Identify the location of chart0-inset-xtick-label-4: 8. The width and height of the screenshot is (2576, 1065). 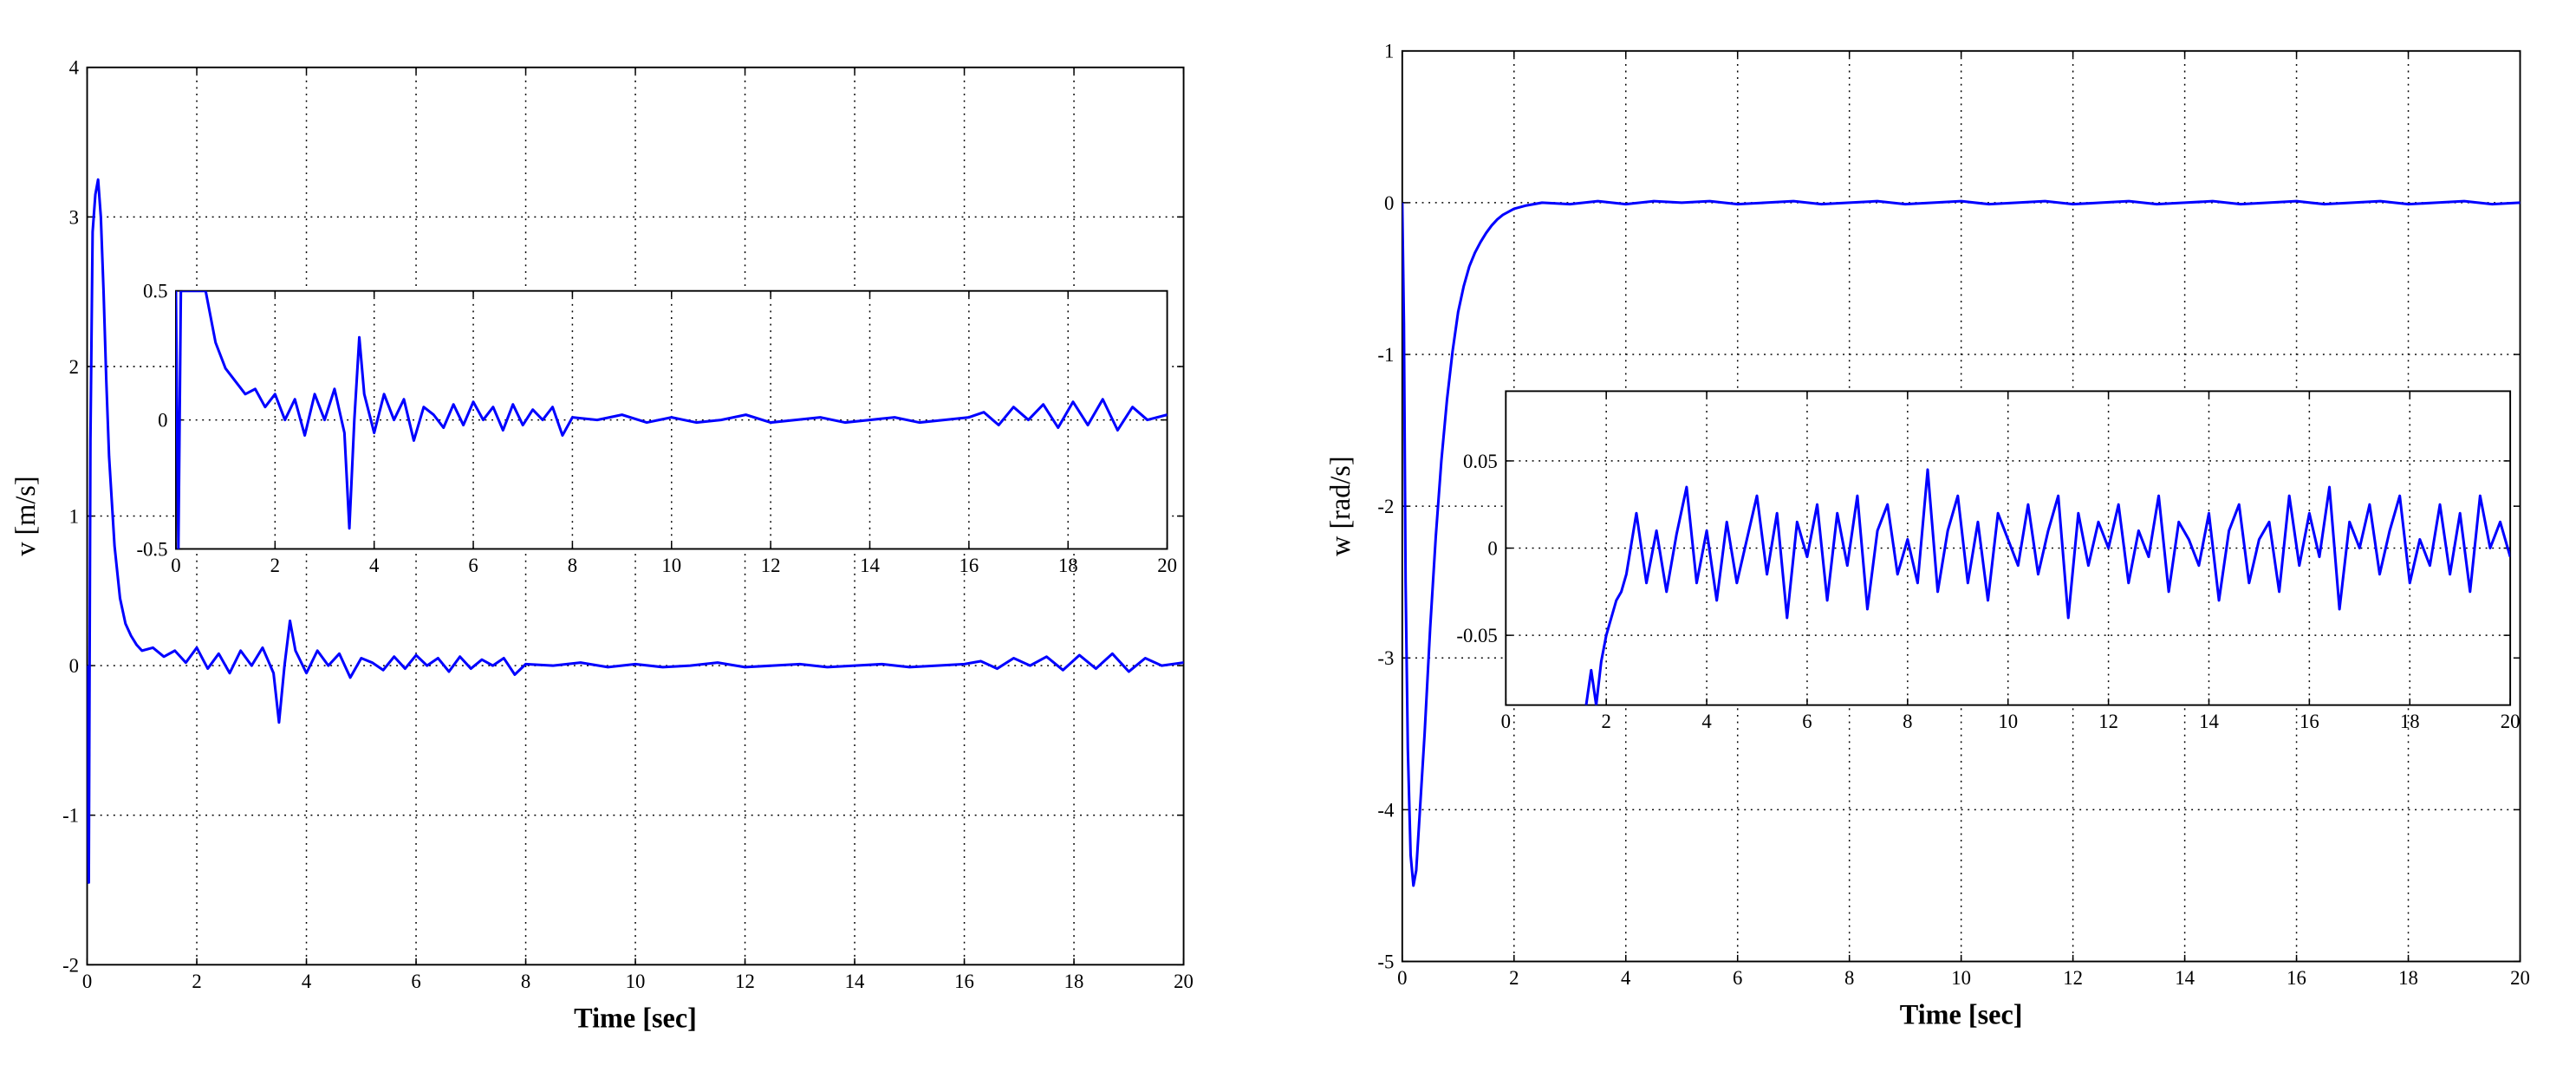
(572, 566).